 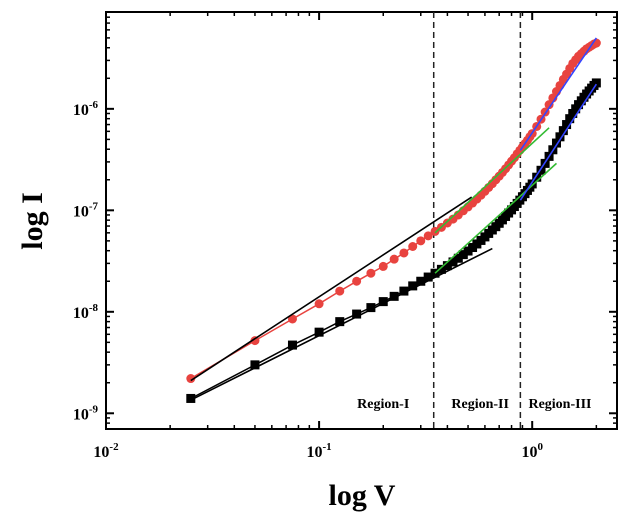 I want to click on x-tick-label: 10⁻¹, so click(x=319, y=451).